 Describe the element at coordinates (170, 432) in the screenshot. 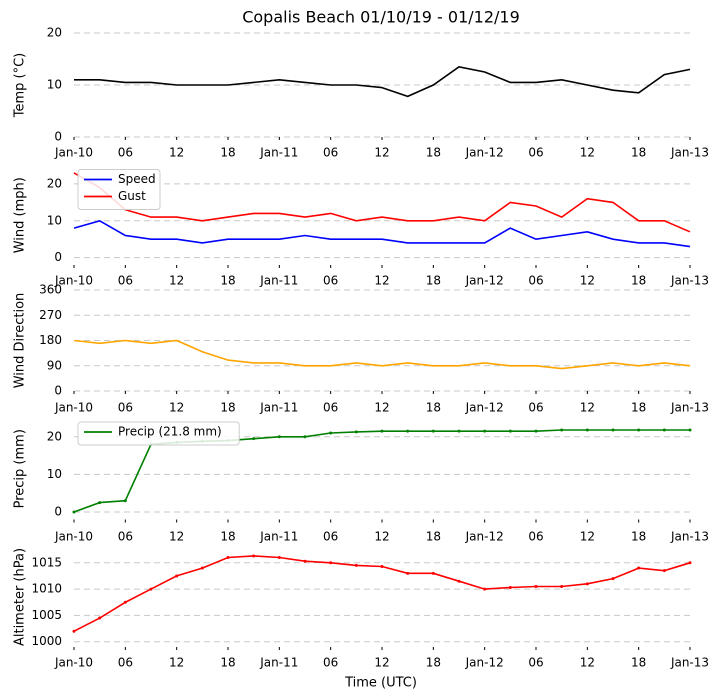

I see `legend-label: Precip (21.8 mm)` at that location.